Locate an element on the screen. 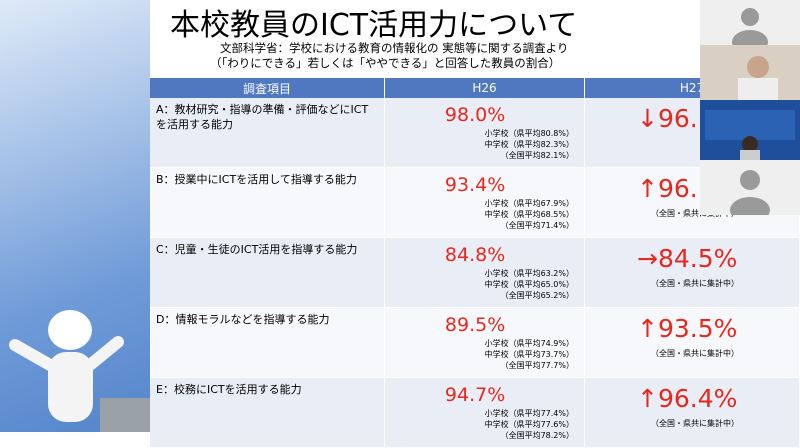 The height and width of the screenshot is (448, 800). h26-value: 89.5% is located at coordinates (475, 325).